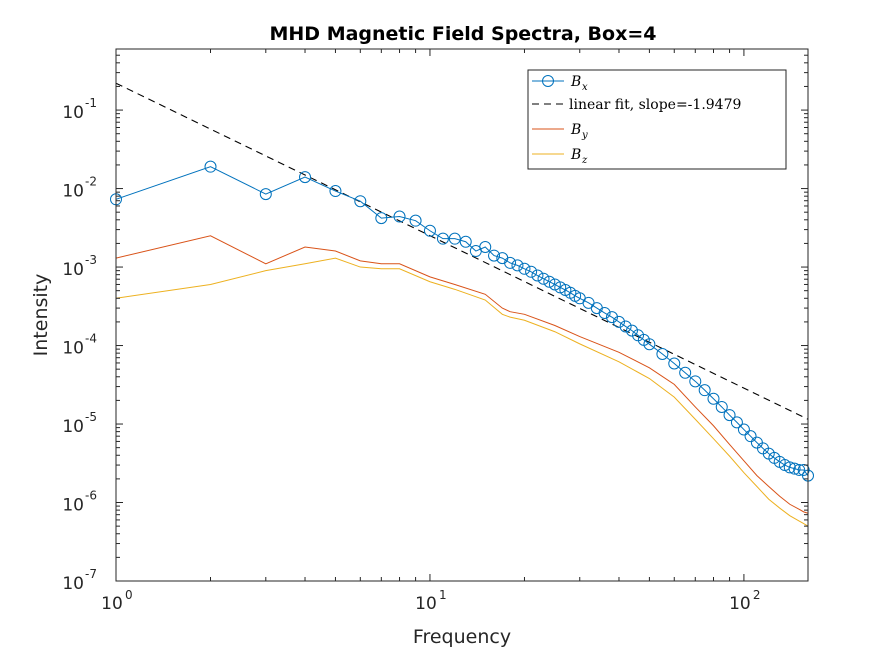 This screenshot has height=652, width=894. Describe the element at coordinates (91, 417) in the screenshot. I see `y-tick-exponent: -5` at that location.